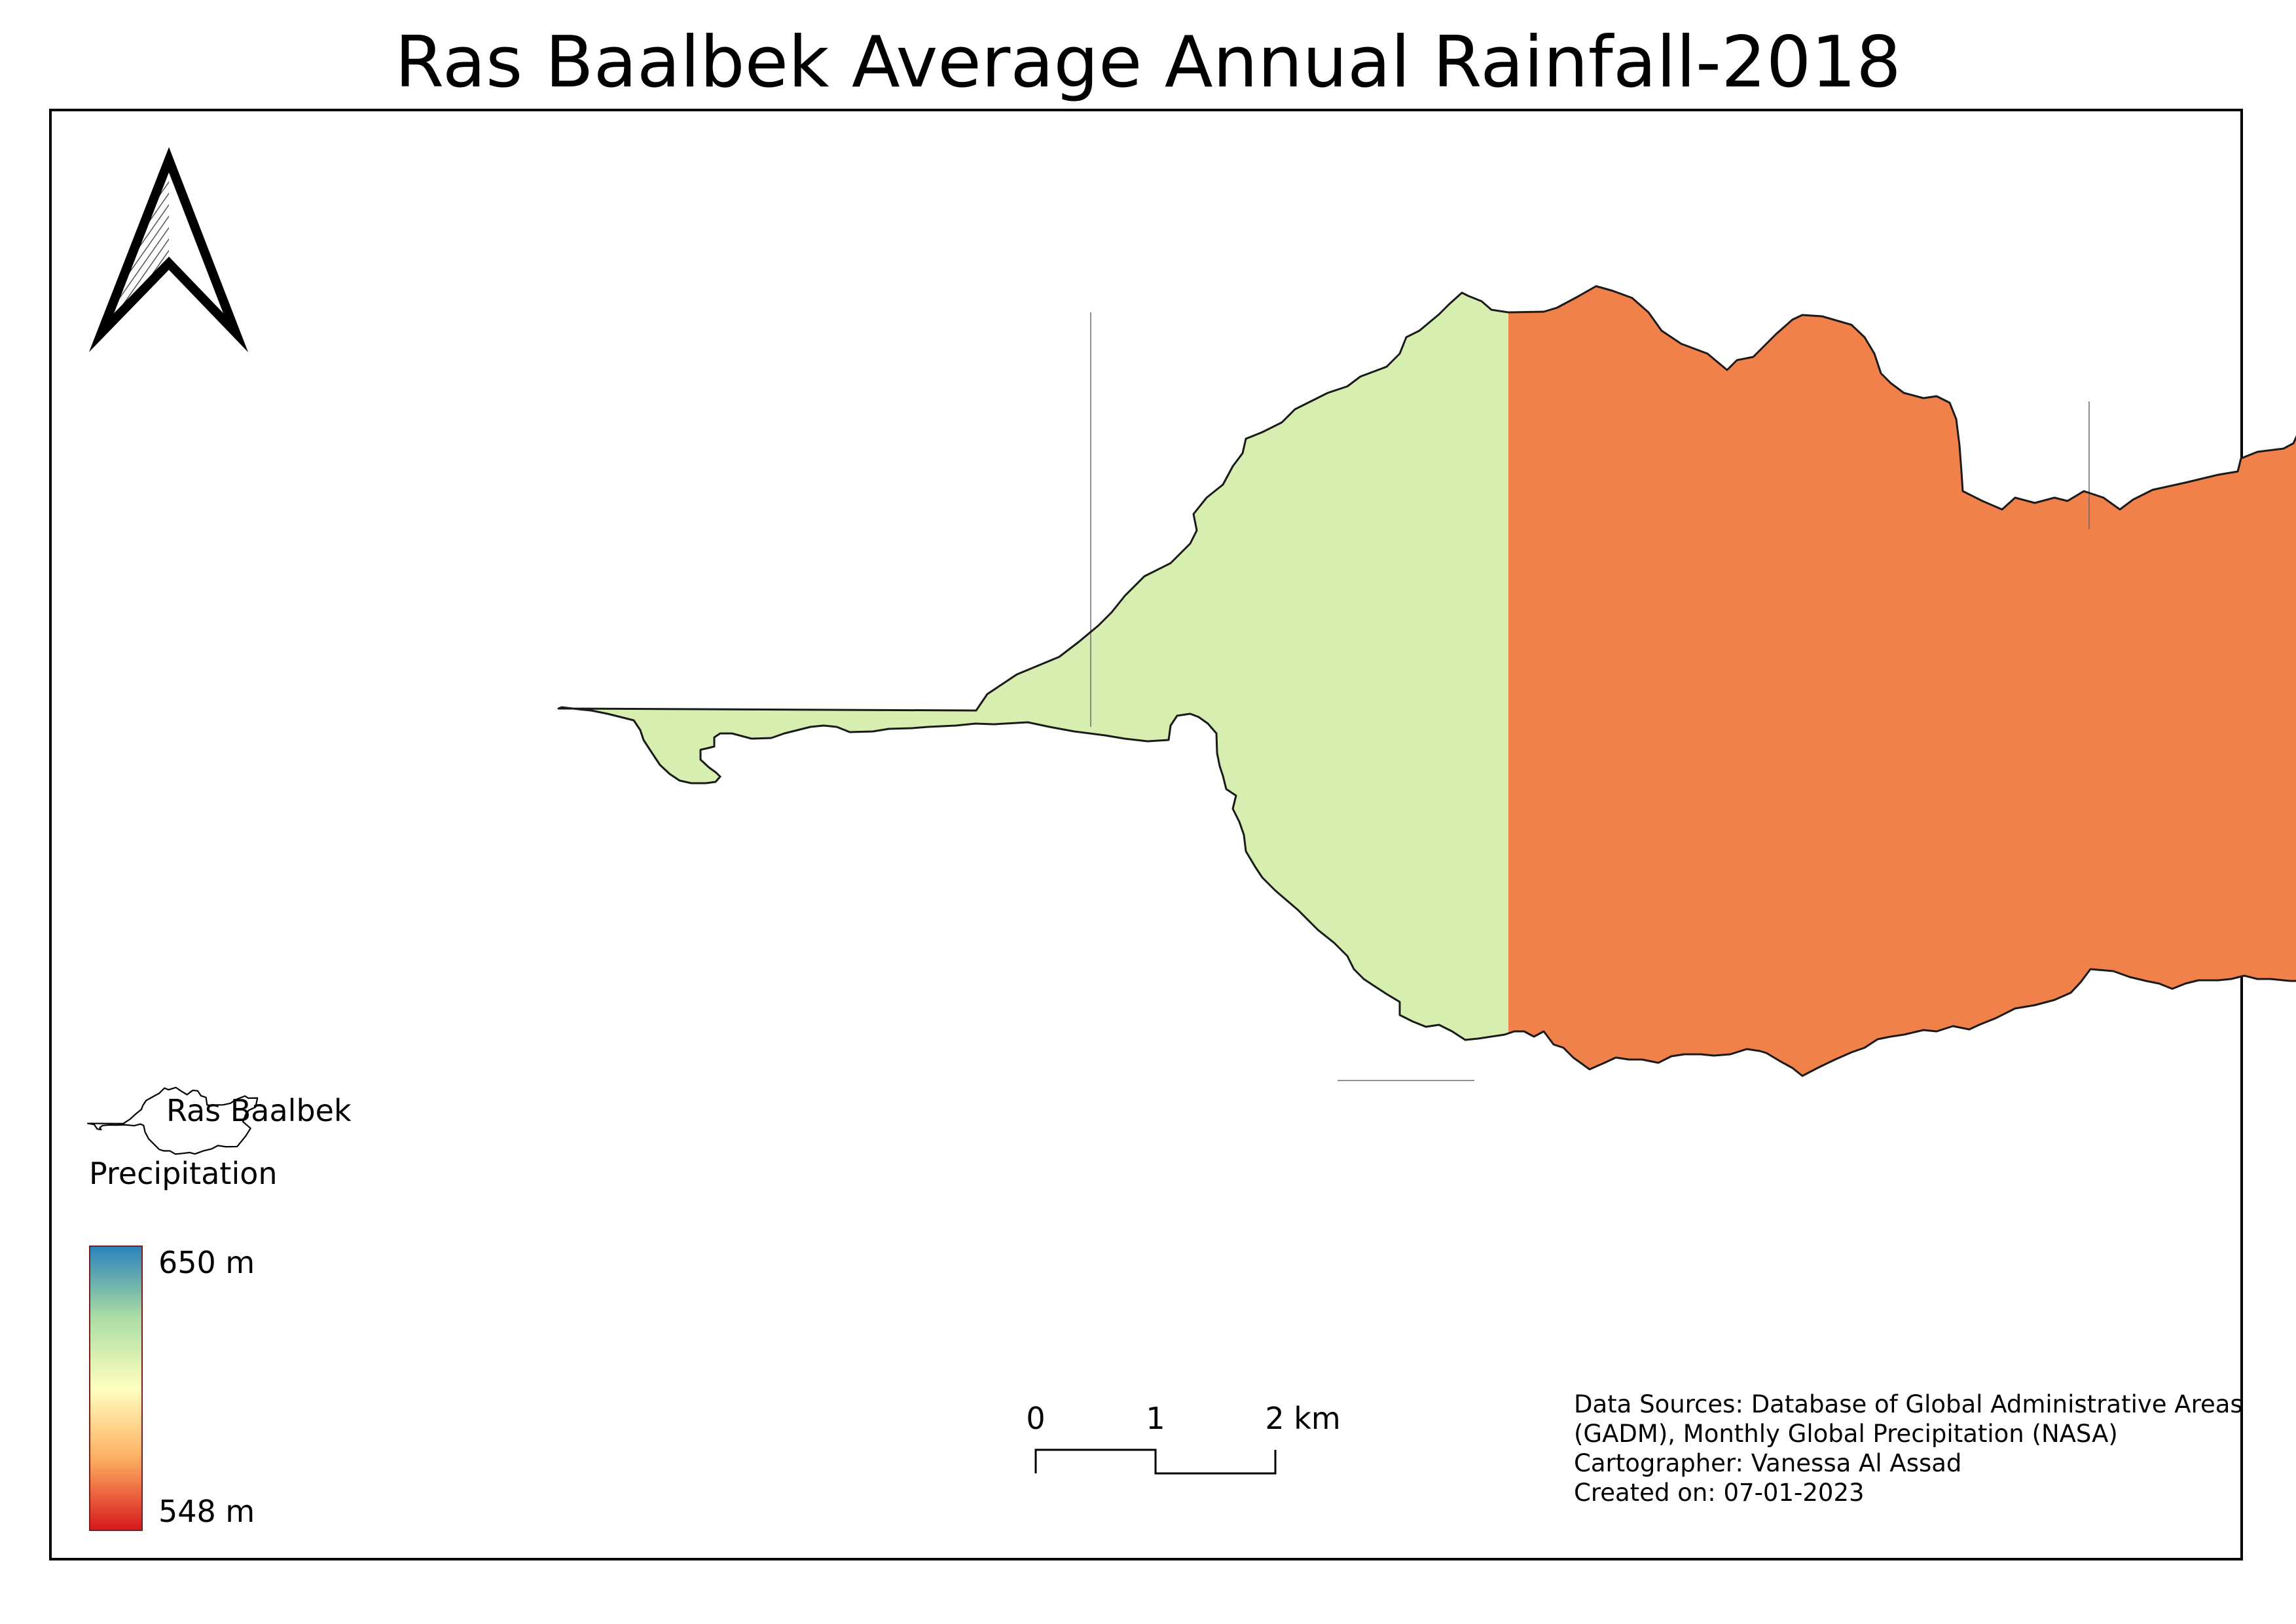  What do you see at coordinates (1148, 62) in the screenshot?
I see `map-title: Ras Baalbek Average Annual Rainfall-2018` at bounding box center [1148, 62].